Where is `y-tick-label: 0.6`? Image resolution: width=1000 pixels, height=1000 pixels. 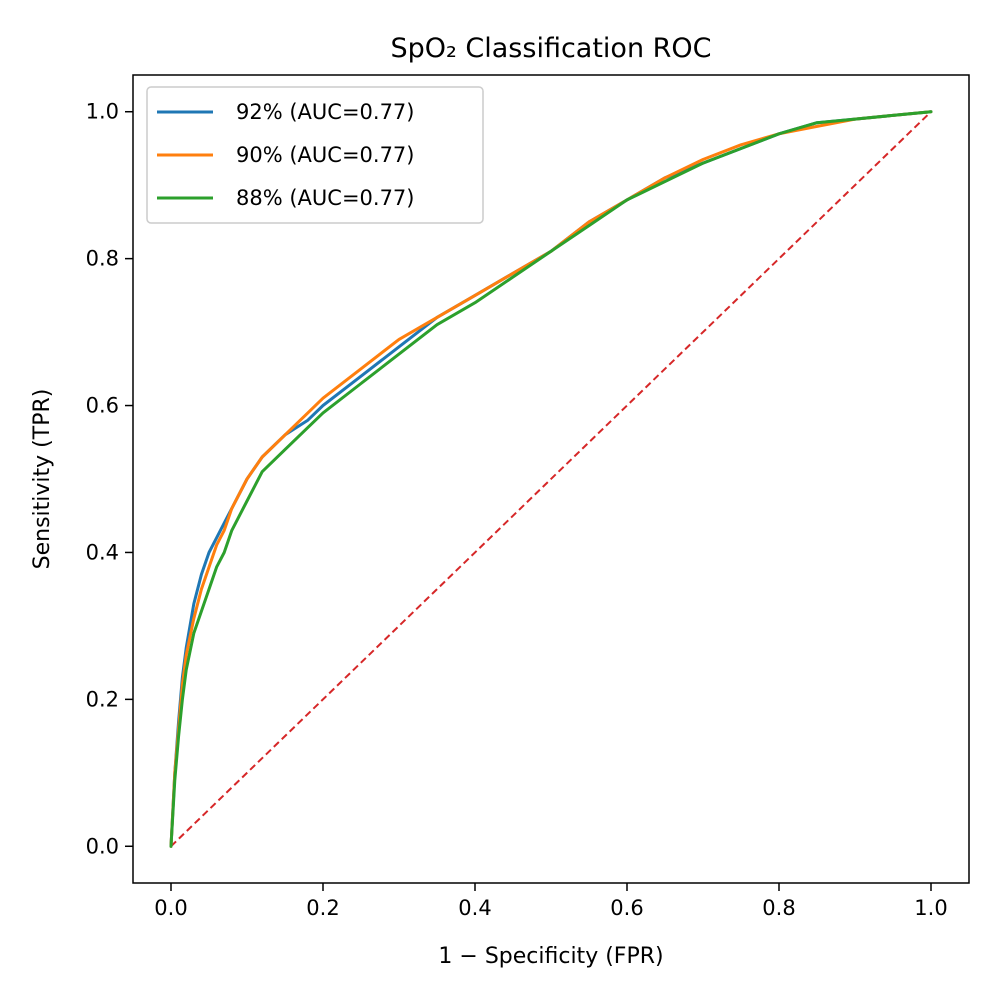 y-tick-label: 0.6 is located at coordinates (102, 406).